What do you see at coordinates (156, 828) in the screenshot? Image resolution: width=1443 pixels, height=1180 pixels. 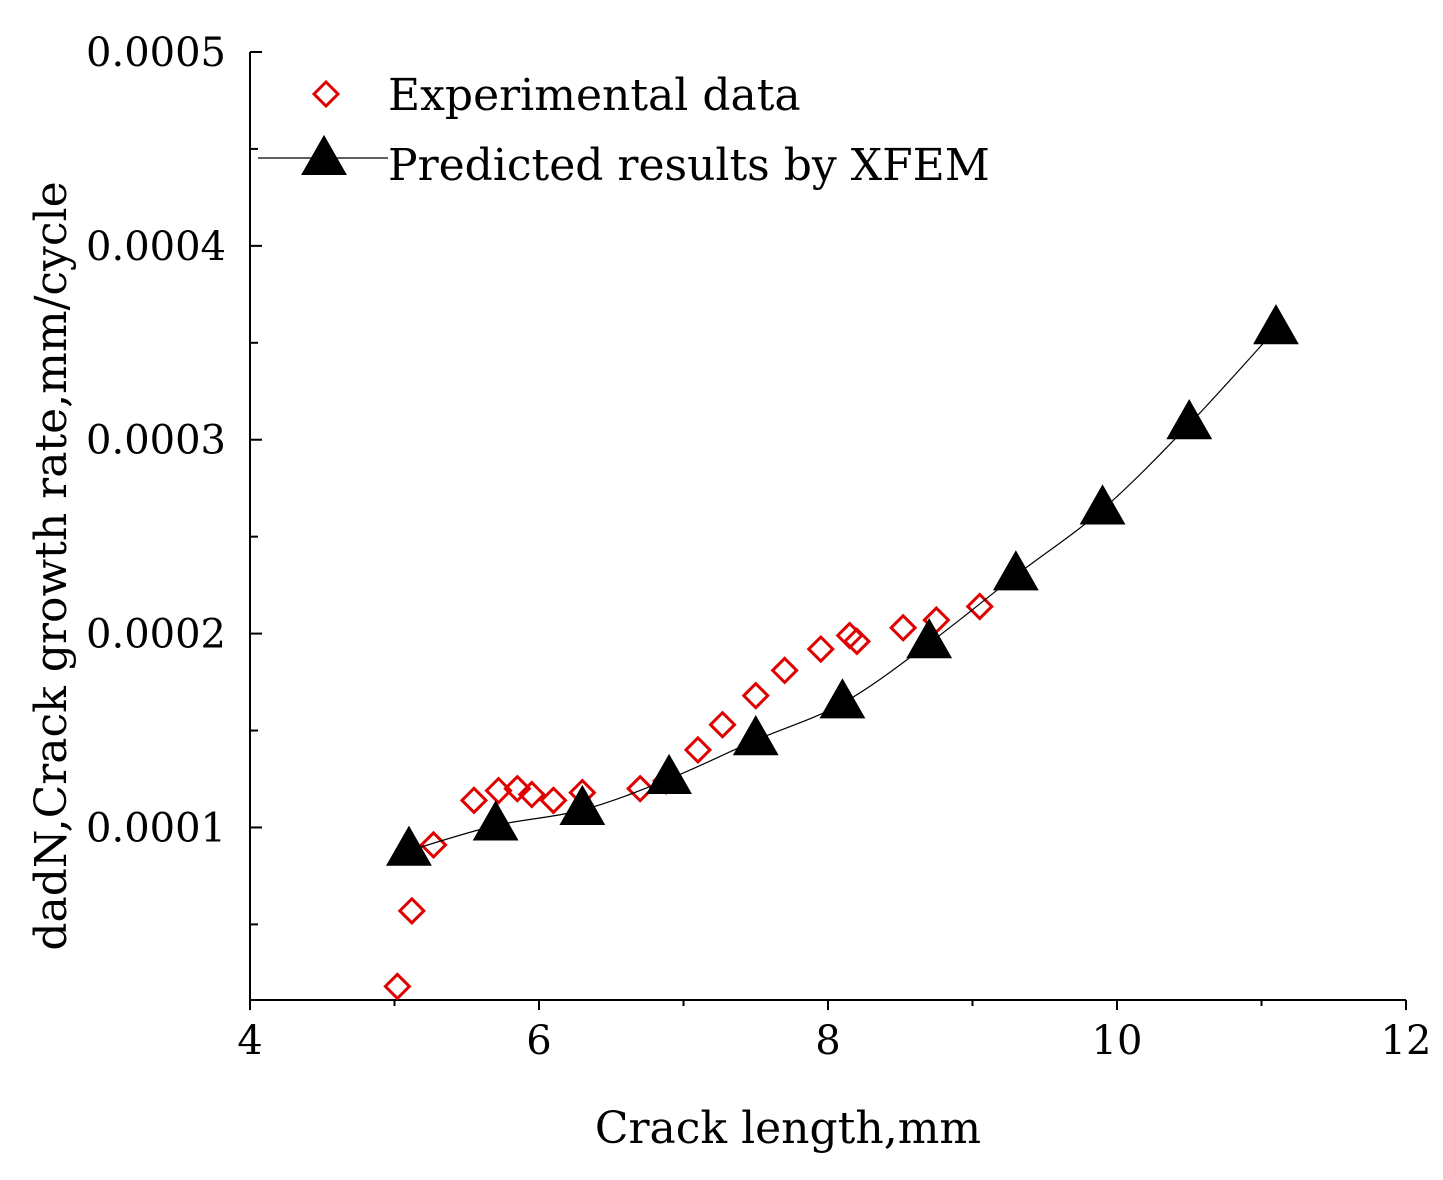 I see `y-tick-label: 0.0001` at bounding box center [156, 828].